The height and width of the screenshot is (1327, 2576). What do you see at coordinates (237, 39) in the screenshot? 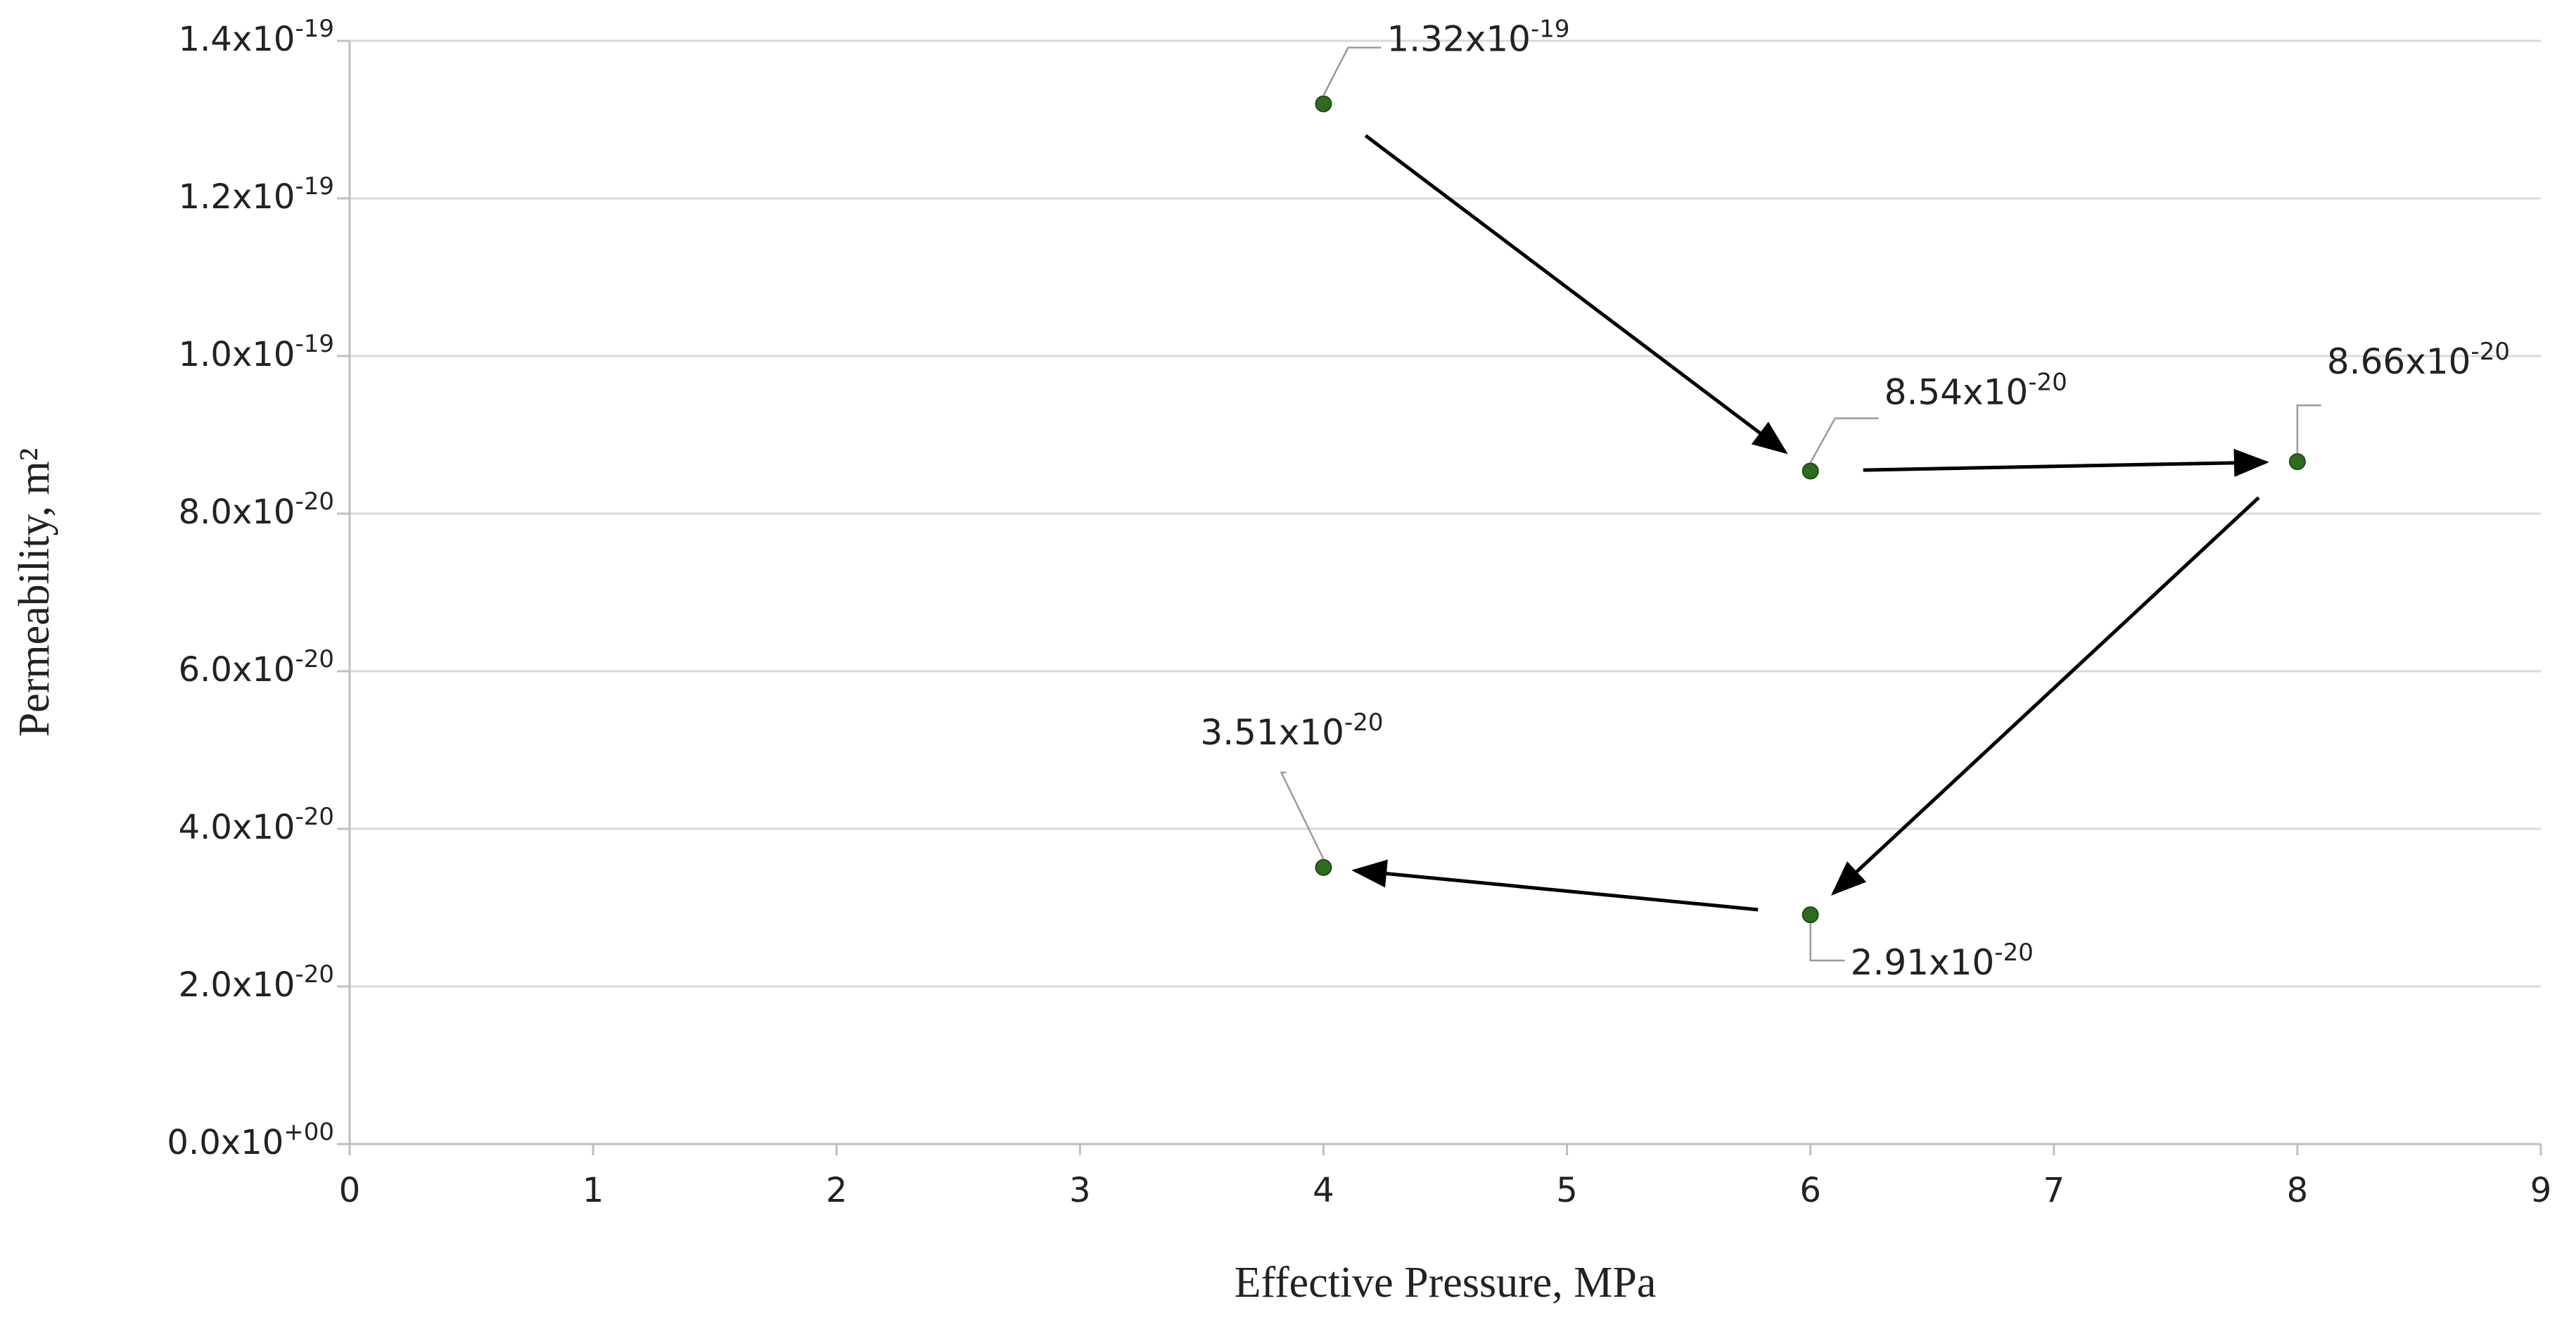
I see `y-tick-label-base: 1.4x10` at bounding box center [237, 39].